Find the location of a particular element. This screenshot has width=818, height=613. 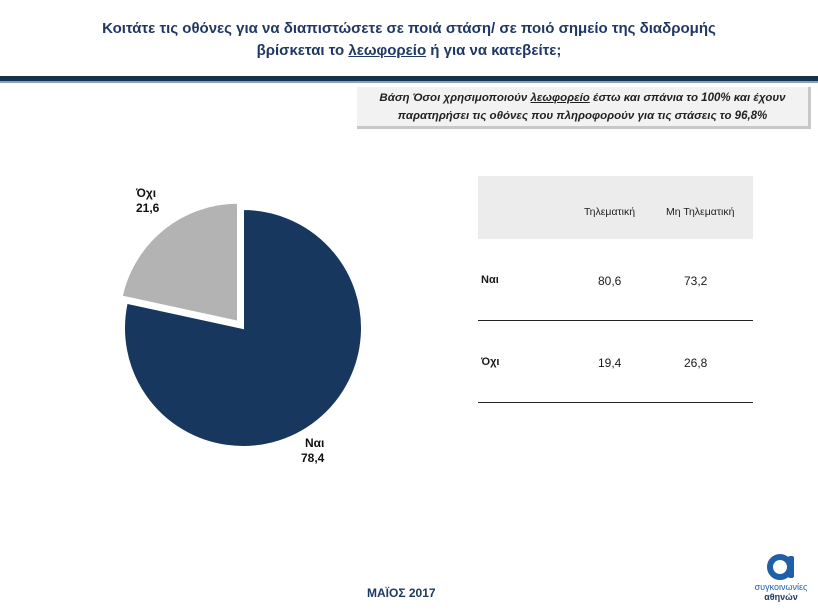

pie-label-oxi: Όχι 21,6 is located at coordinates (147, 201).